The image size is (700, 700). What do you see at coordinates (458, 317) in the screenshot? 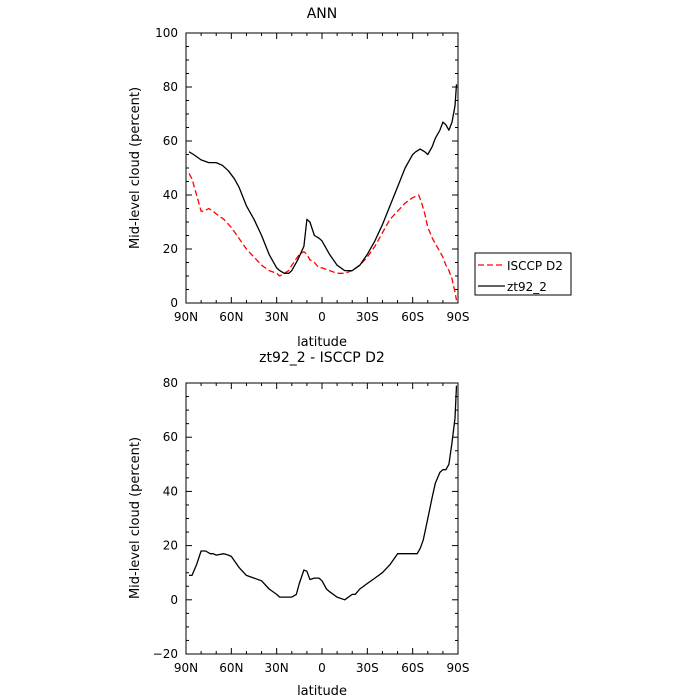
I see `top-x-tick-label: 90S` at bounding box center [458, 317].